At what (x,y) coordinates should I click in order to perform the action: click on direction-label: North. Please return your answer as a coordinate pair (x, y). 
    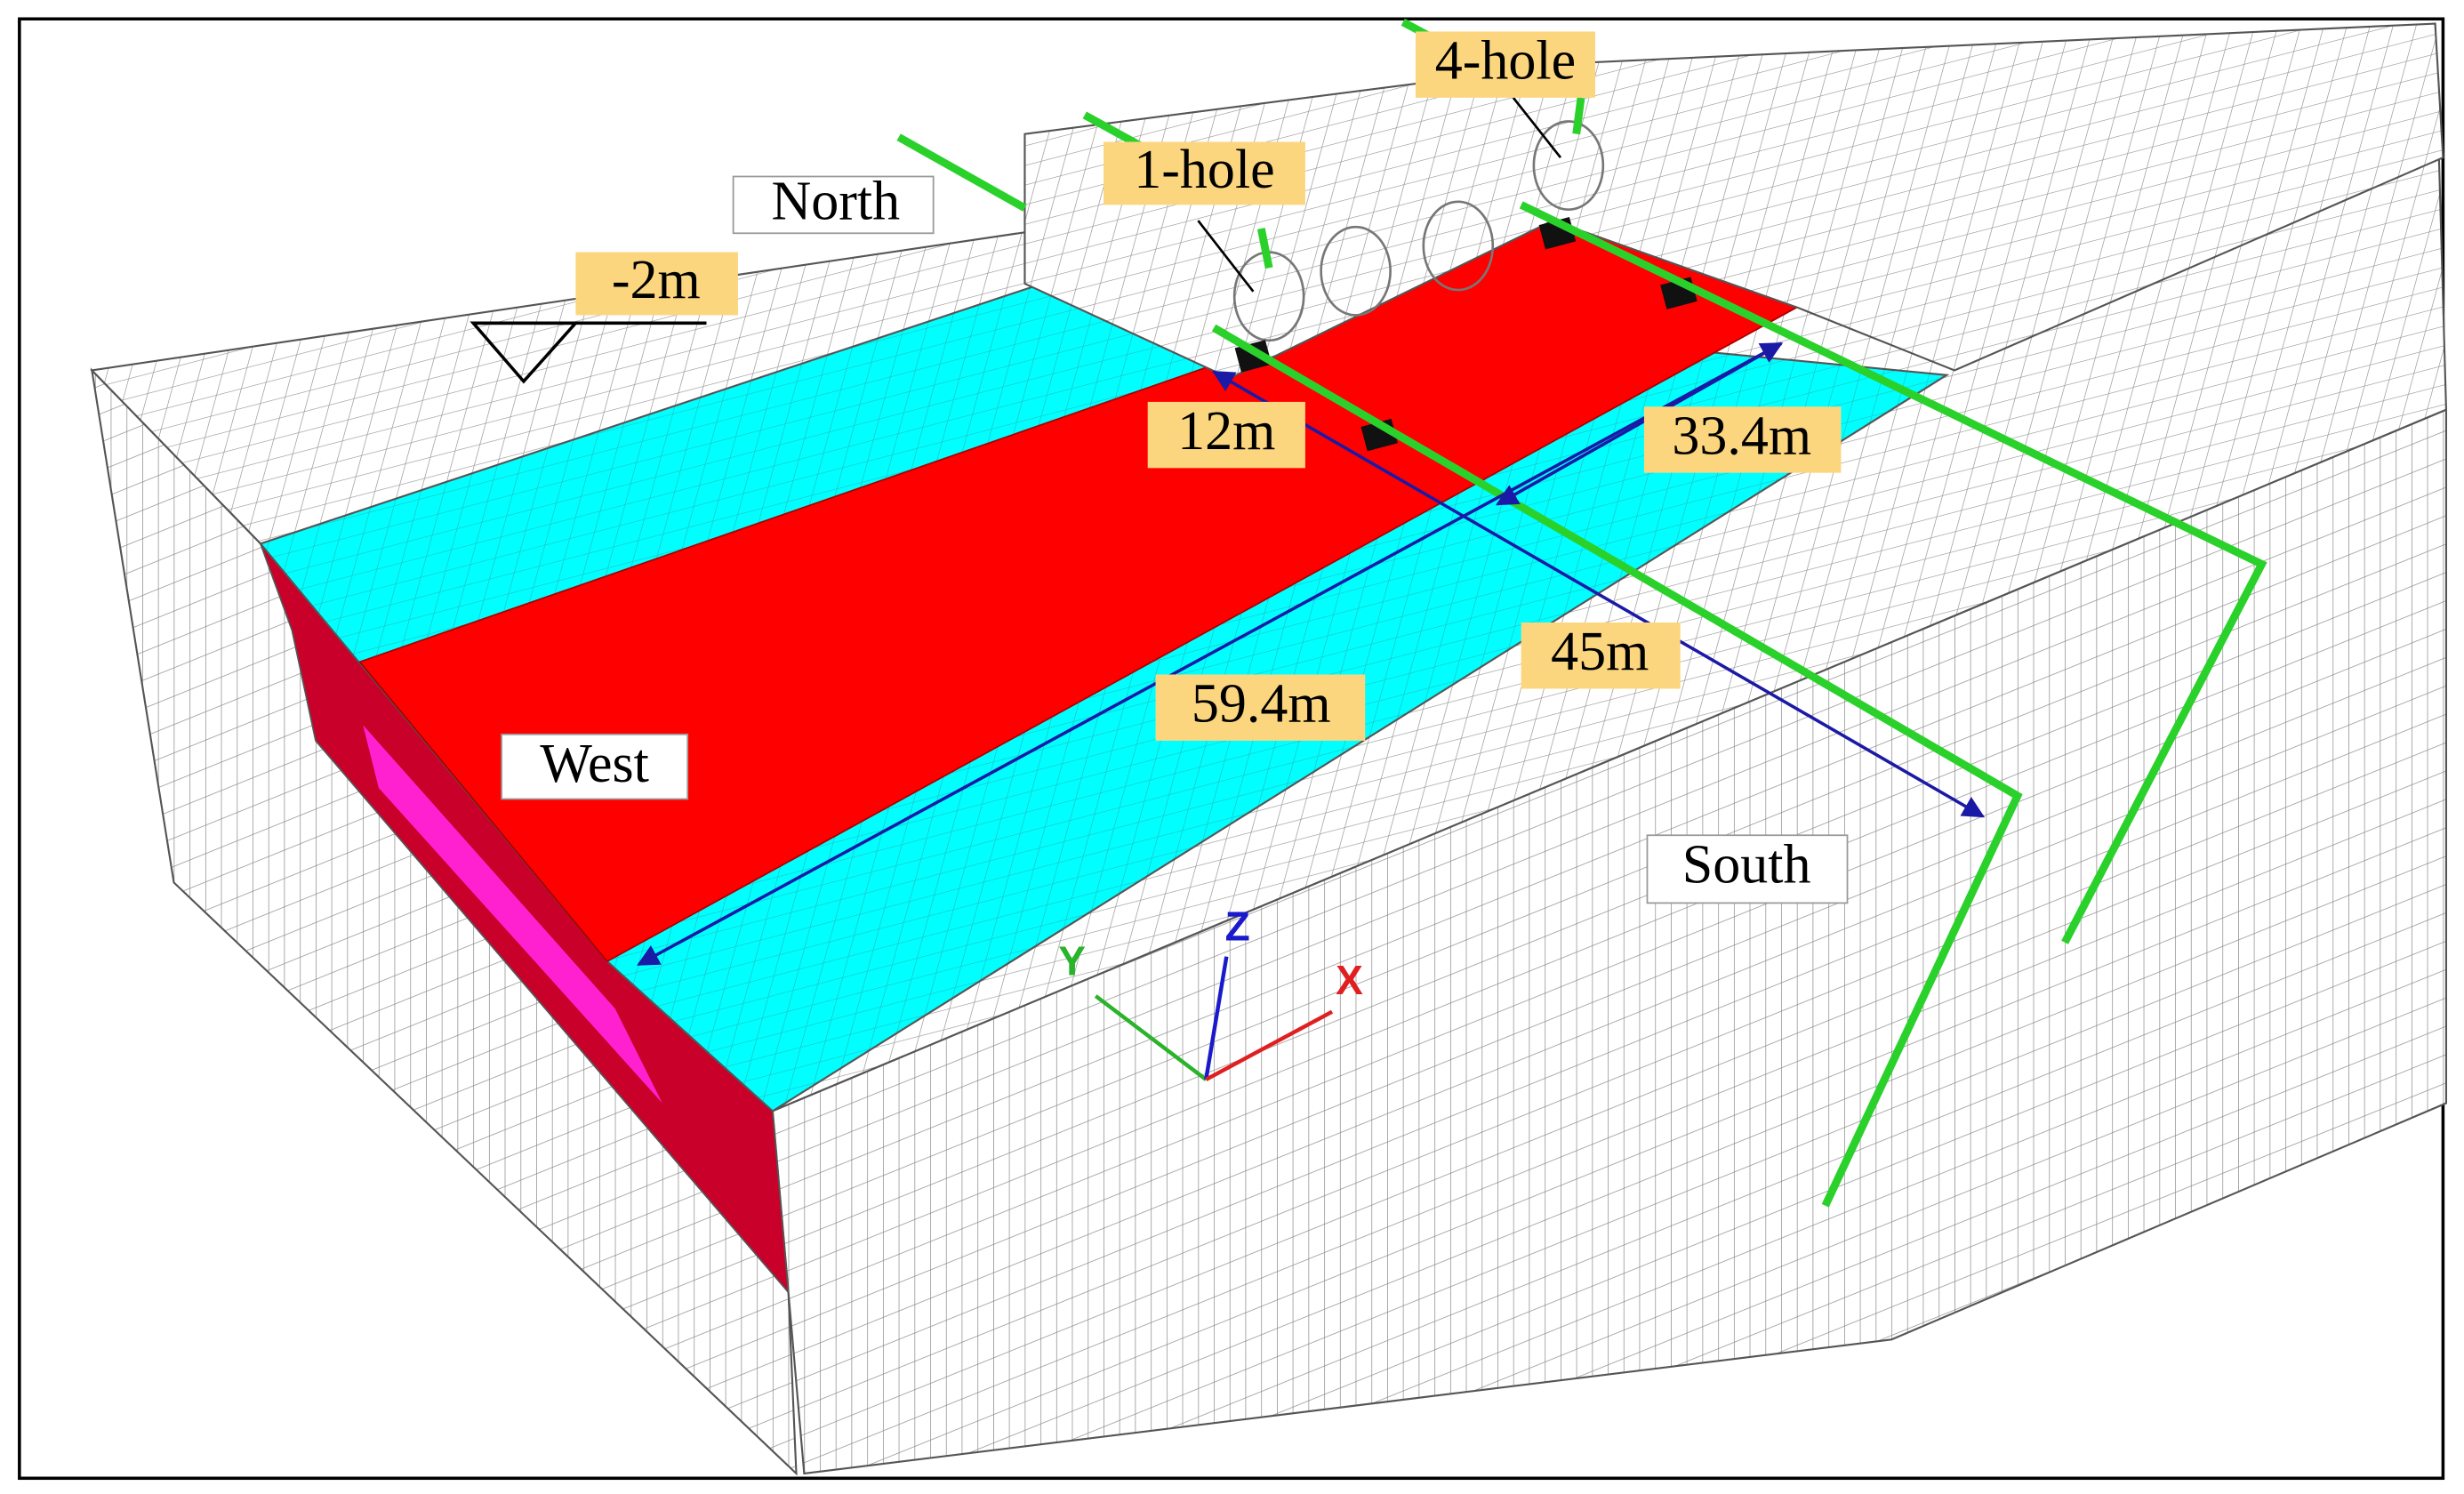
    Looking at the image, I should click on (835, 201).